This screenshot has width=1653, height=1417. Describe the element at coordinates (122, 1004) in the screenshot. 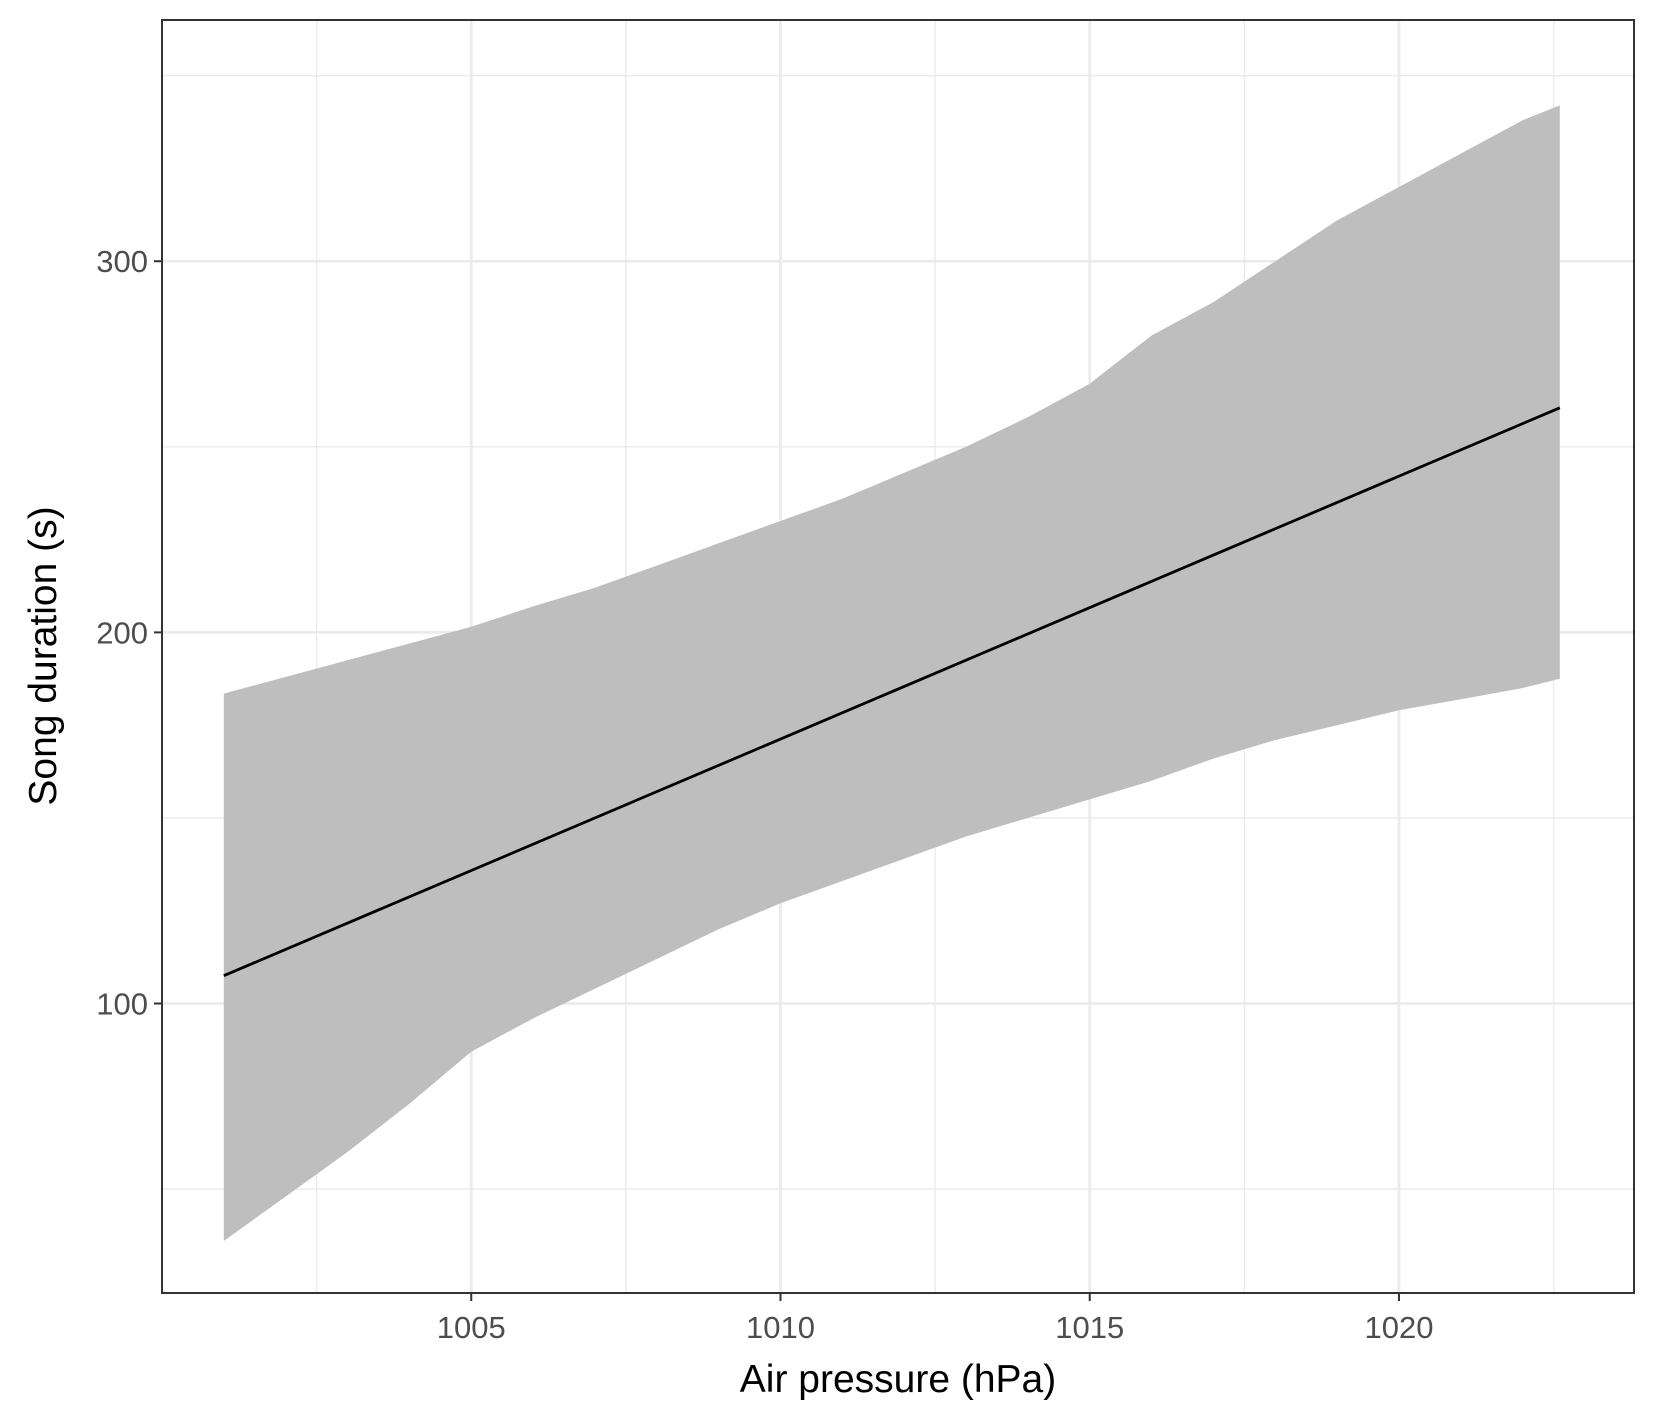

I see `y-tick-label: 100` at that location.